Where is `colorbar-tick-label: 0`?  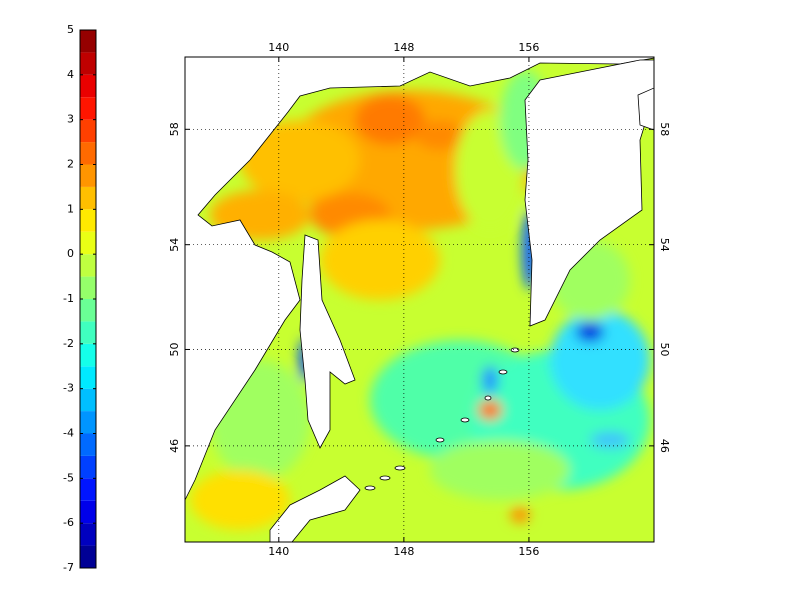 colorbar-tick-label: 0 is located at coordinates (70, 253).